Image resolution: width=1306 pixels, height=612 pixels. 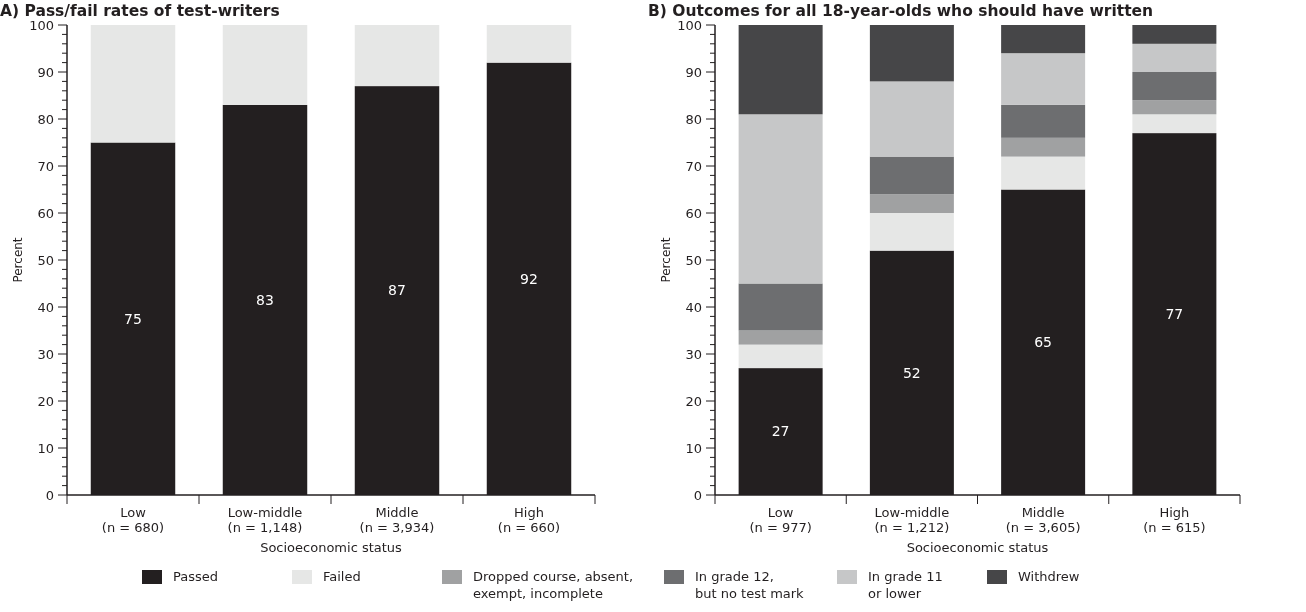 I want to click on x-tick-label: Low-middle (n = 1,148), so click(x=265, y=520).